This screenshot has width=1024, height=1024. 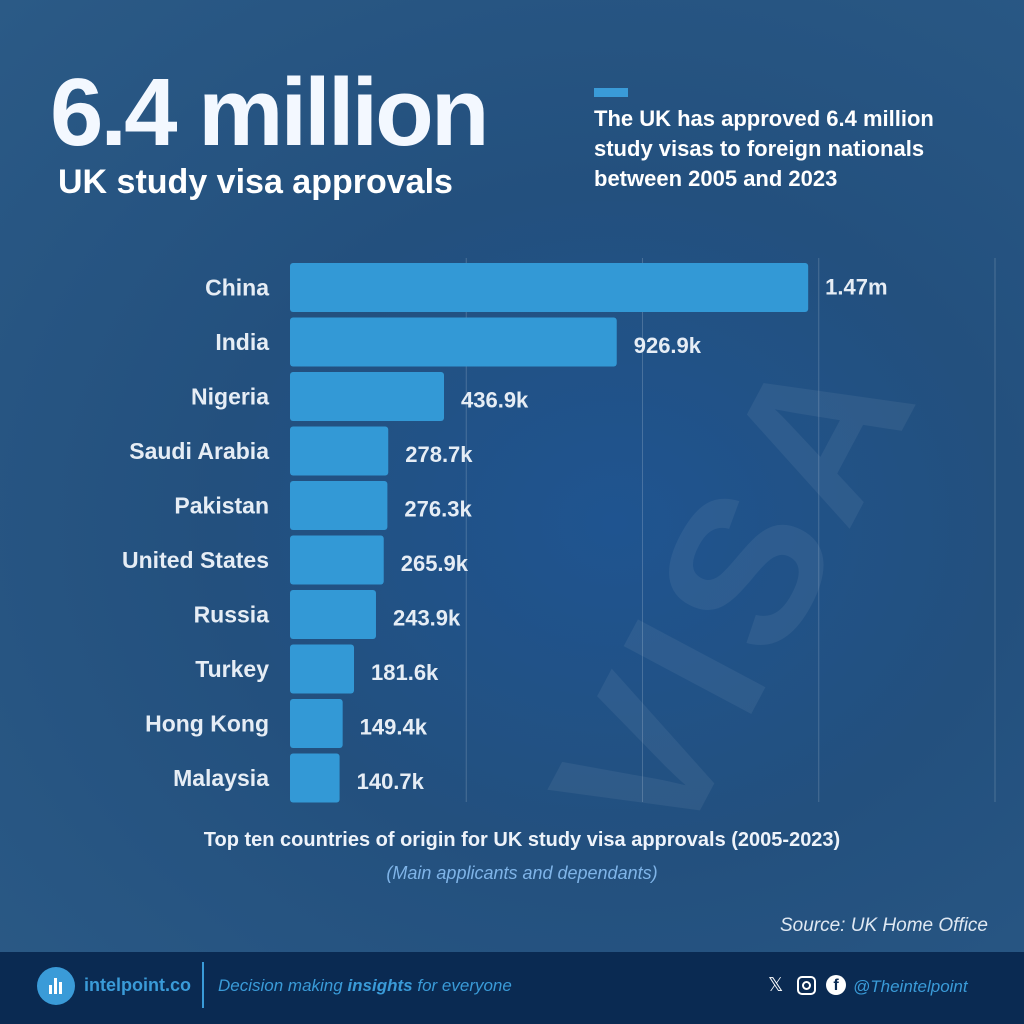 I want to click on facebook-icon: f, so click(x=836, y=985).